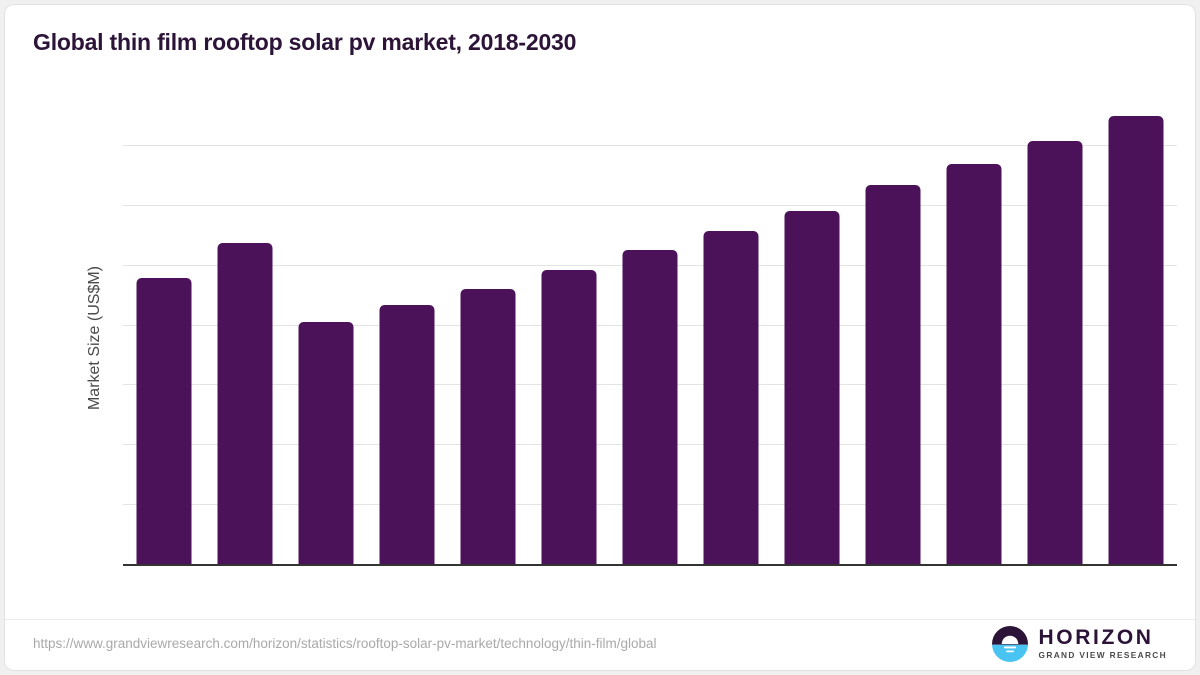 Image resolution: width=1200 pixels, height=675 pixels. What do you see at coordinates (569, 416) in the screenshot?
I see `bar-2023` at bounding box center [569, 416].